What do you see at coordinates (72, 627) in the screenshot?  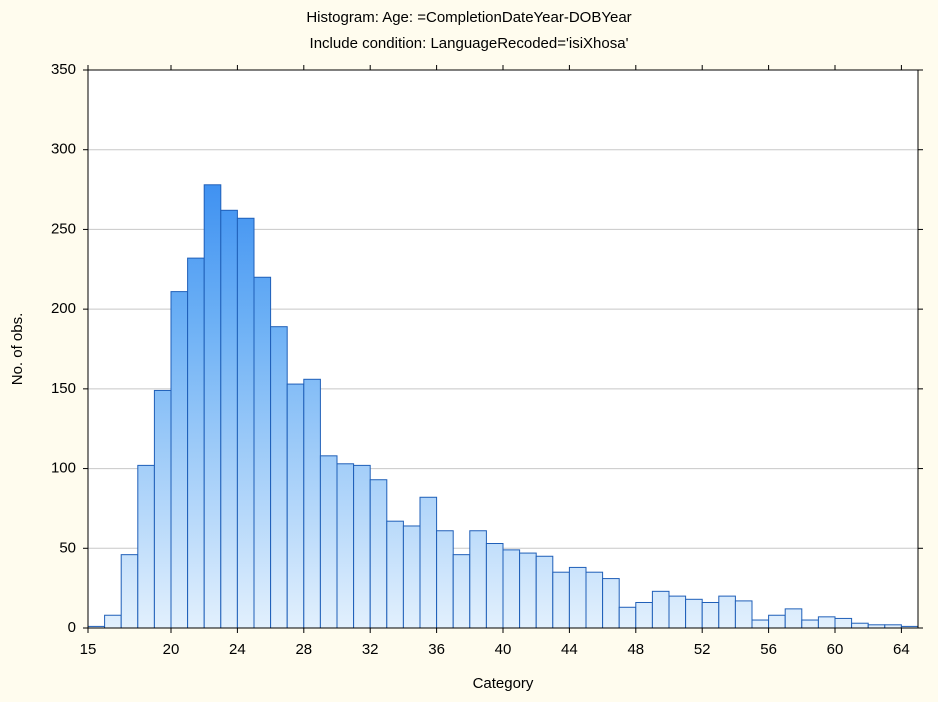 I see `y-tick-label: 0` at bounding box center [72, 627].